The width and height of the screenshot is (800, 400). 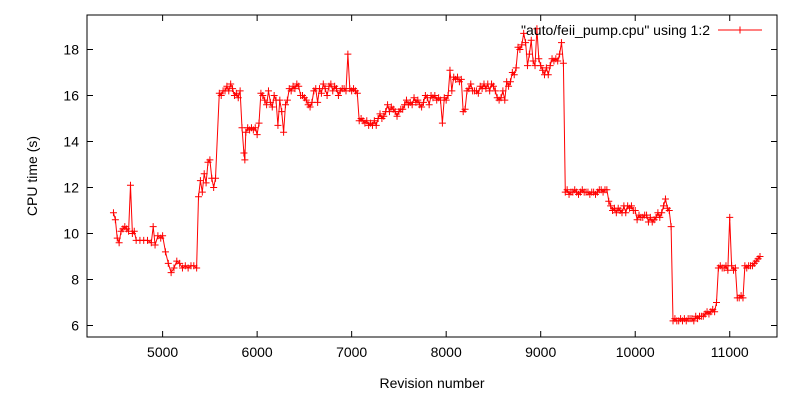 I want to click on x-tick-label: 9000, so click(x=540, y=352).